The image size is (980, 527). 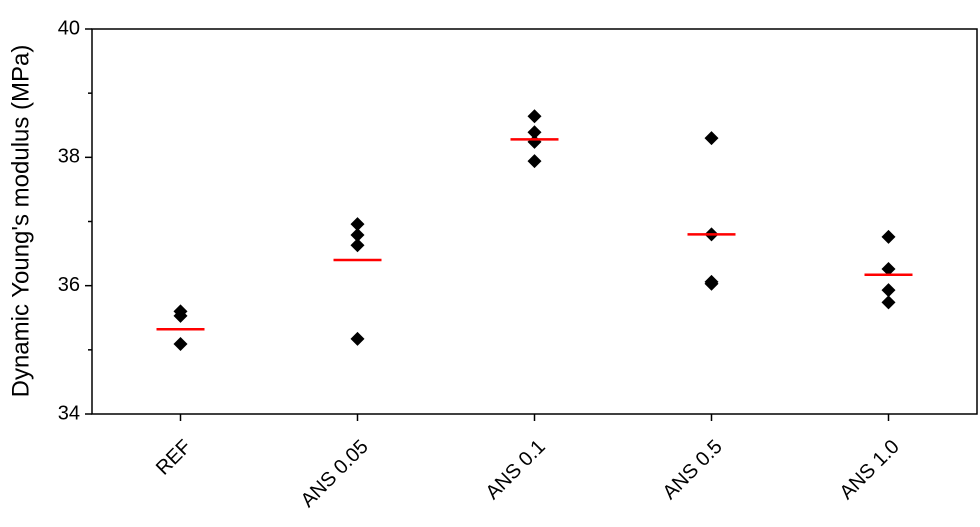 What do you see at coordinates (335, 474) in the screenshot?
I see `x-tick-label: ANS 0.05` at bounding box center [335, 474].